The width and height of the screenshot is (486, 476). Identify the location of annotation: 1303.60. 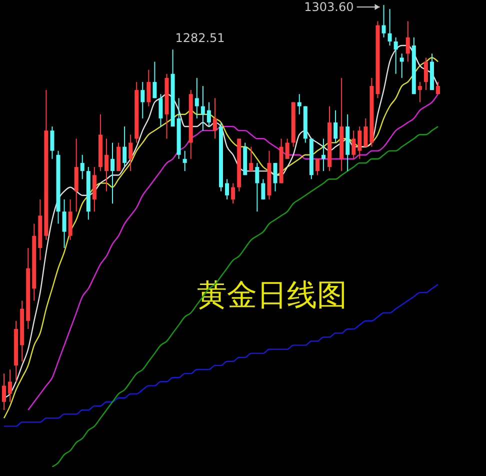
(329, 7).